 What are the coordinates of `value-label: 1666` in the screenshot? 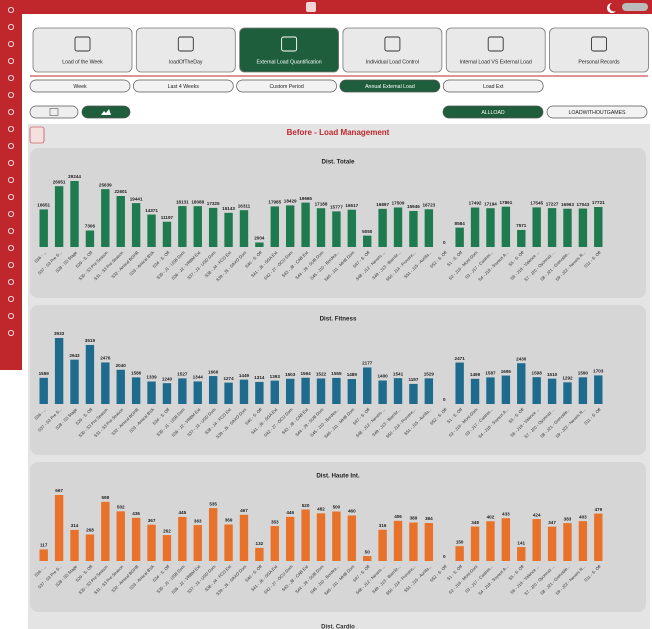 It's located at (213, 371).